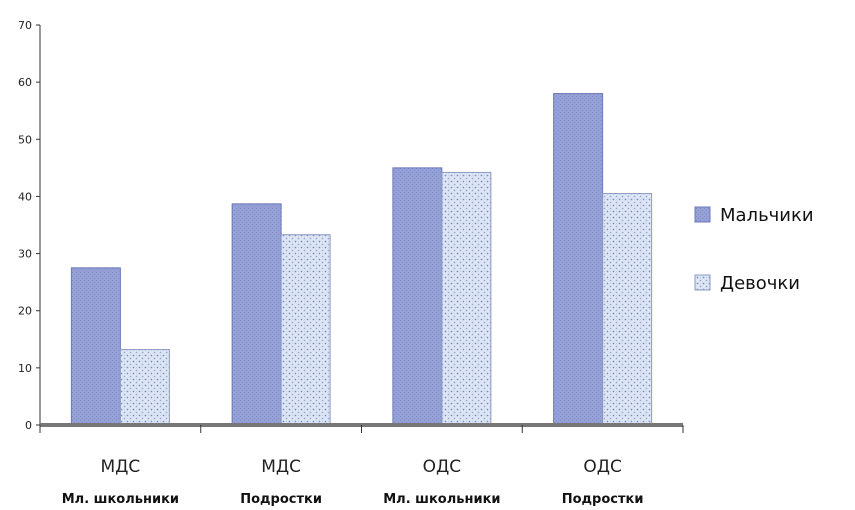  I want to click on legend-swatch-boys, so click(702, 214).